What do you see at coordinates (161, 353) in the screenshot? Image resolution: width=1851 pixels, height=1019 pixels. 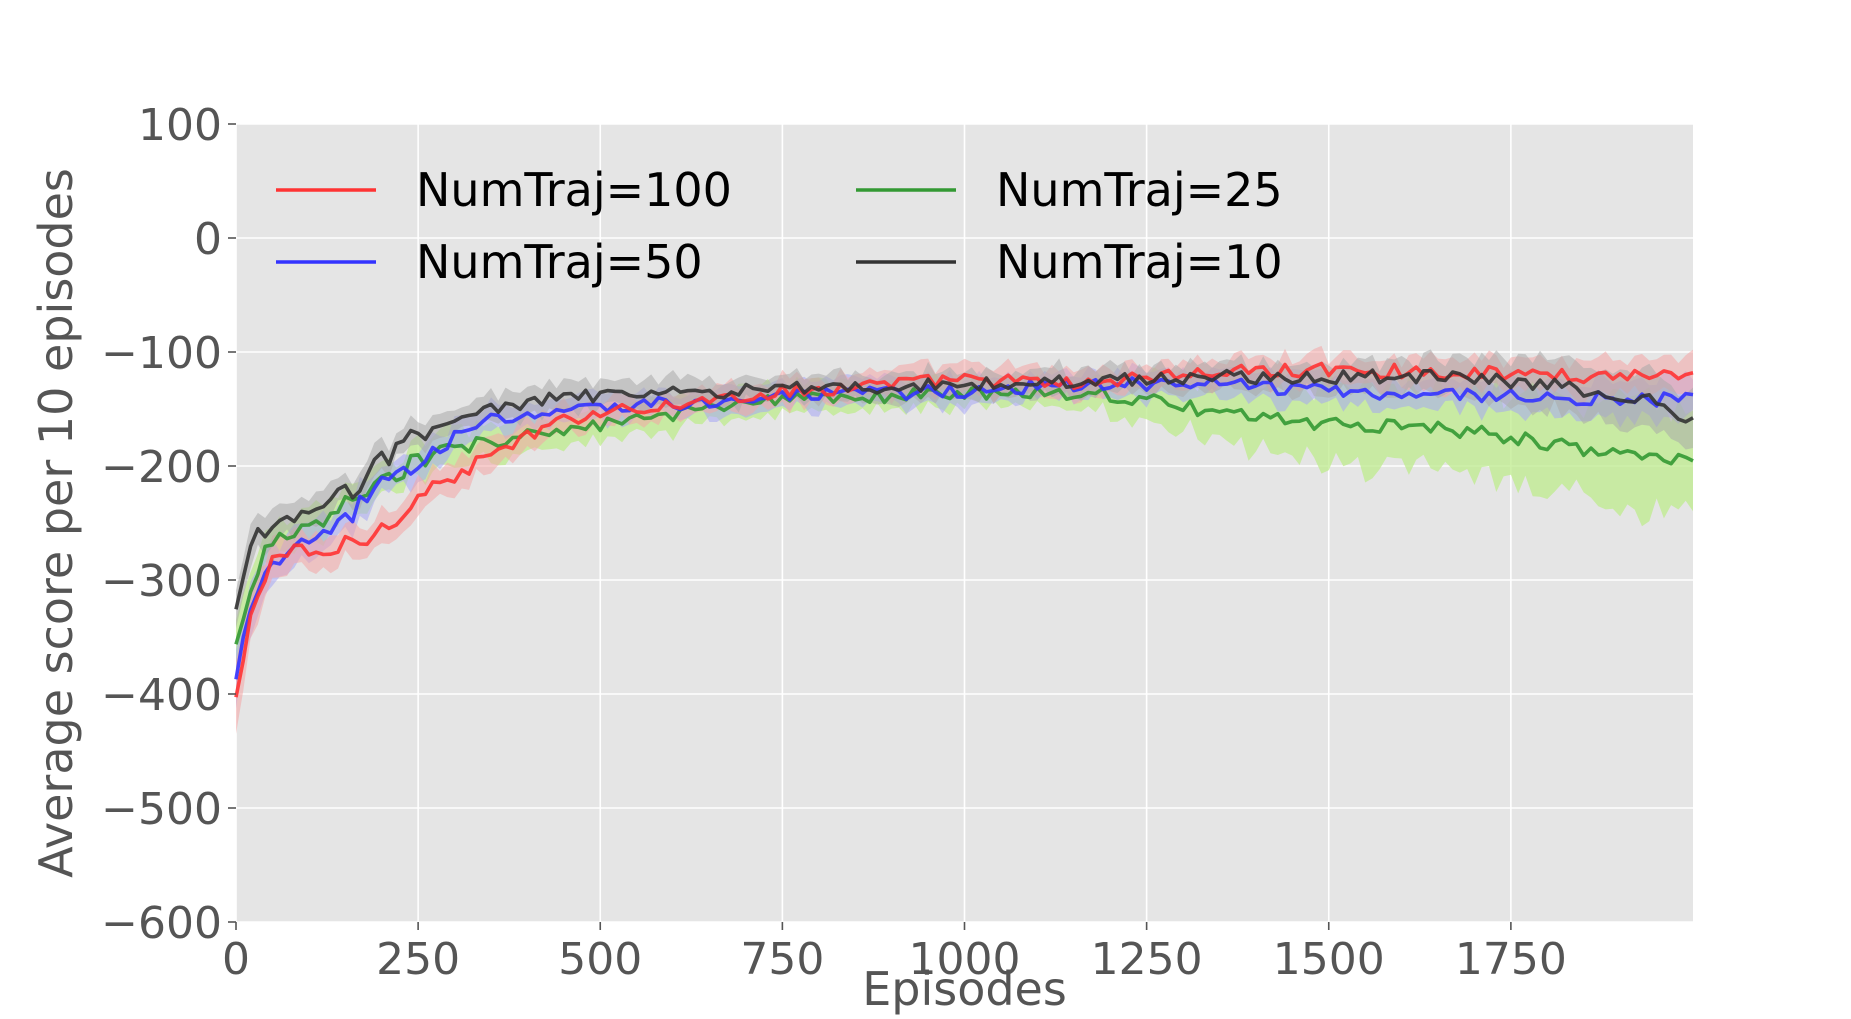 I see `y-tick-label: −100` at bounding box center [161, 353].